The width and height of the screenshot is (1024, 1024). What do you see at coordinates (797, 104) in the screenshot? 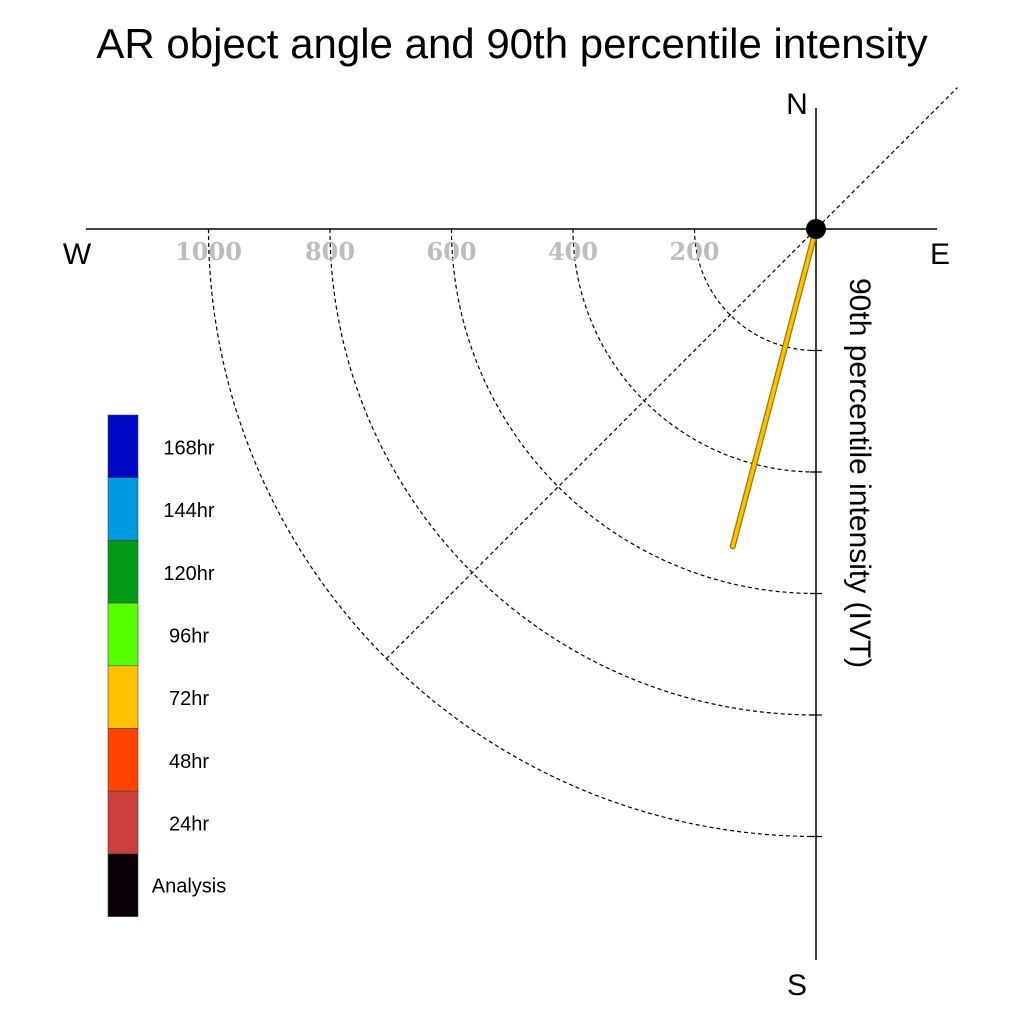
I see `compass-north-label: N` at bounding box center [797, 104].